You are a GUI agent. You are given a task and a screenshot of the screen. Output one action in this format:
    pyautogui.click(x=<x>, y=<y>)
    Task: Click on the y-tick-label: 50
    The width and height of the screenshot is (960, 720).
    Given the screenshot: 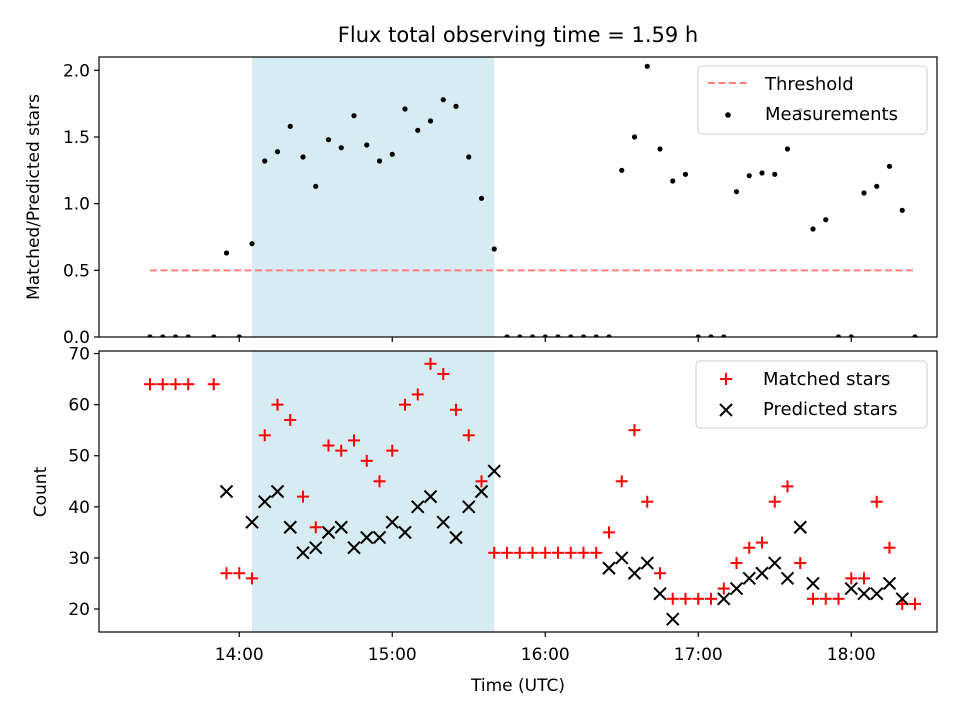 What is the action you would take?
    pyautogui.click(x=79, y=457)
    